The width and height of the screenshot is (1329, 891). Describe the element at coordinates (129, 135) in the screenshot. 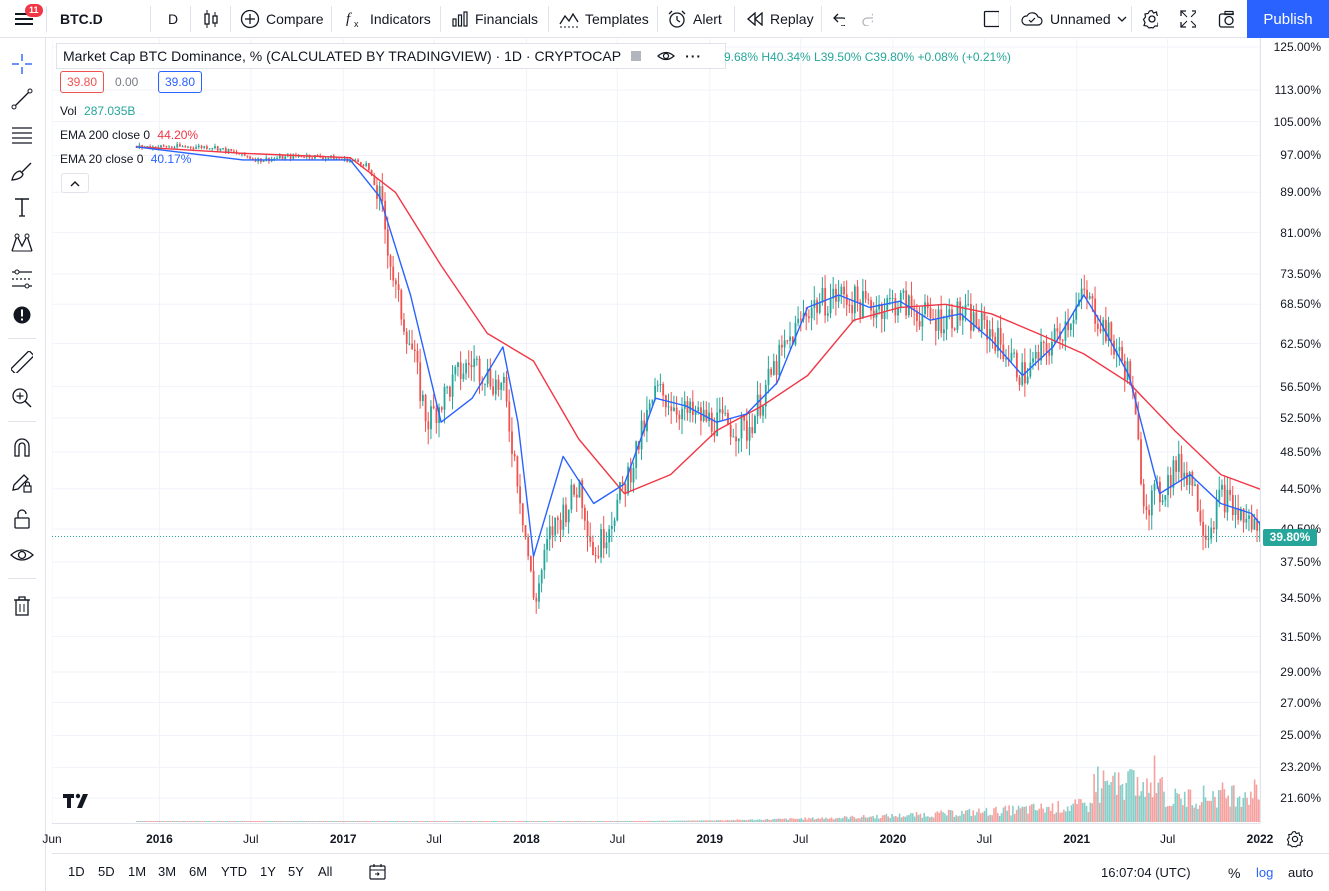

I see `ema200-legend: EMA 200 close 0 44.20%` at that location.